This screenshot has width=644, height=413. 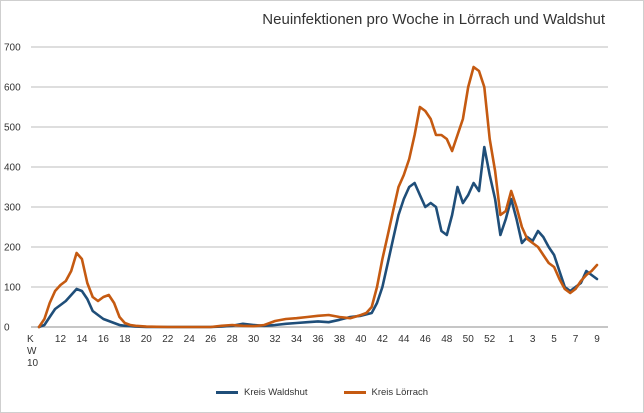 What do you see at coordinates (61, 339) in the screenshot?
I see `x-tick-label: 12` at bounding box center [61, 339].